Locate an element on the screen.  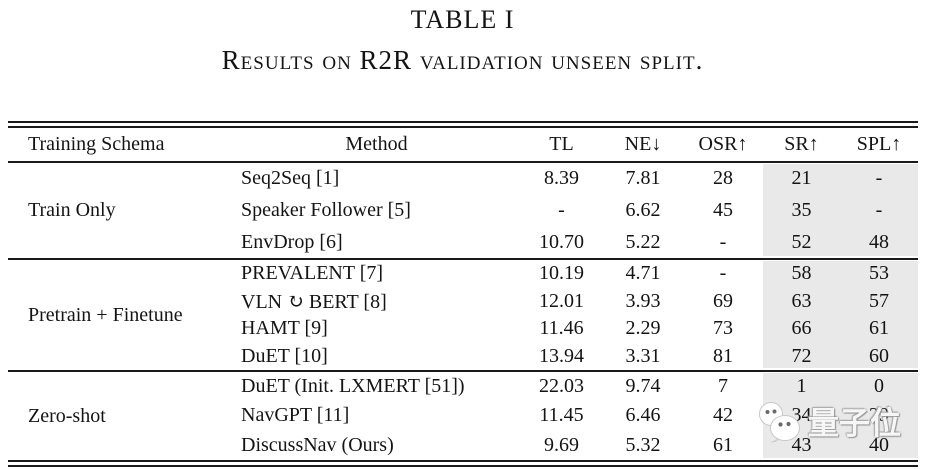
sr-cell: 72 is located at coordinates (801, 355).